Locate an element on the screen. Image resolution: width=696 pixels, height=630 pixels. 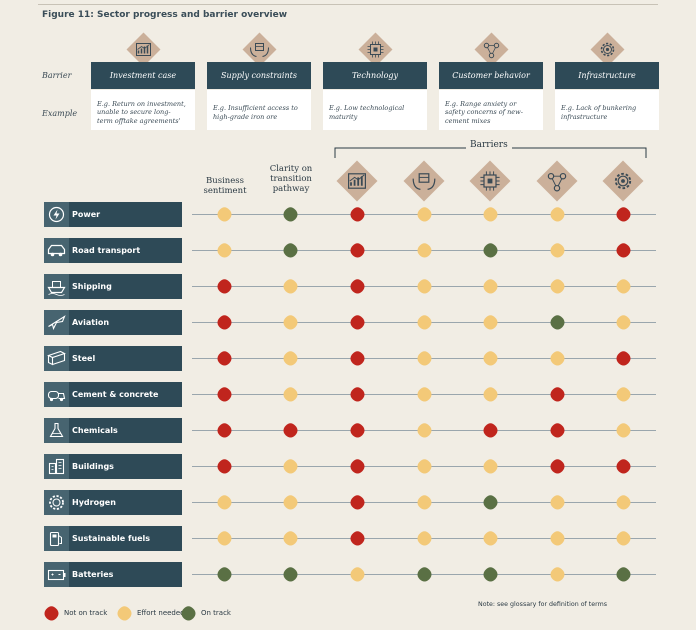
sector-name: Road transport is located at coordinates (106, 250).